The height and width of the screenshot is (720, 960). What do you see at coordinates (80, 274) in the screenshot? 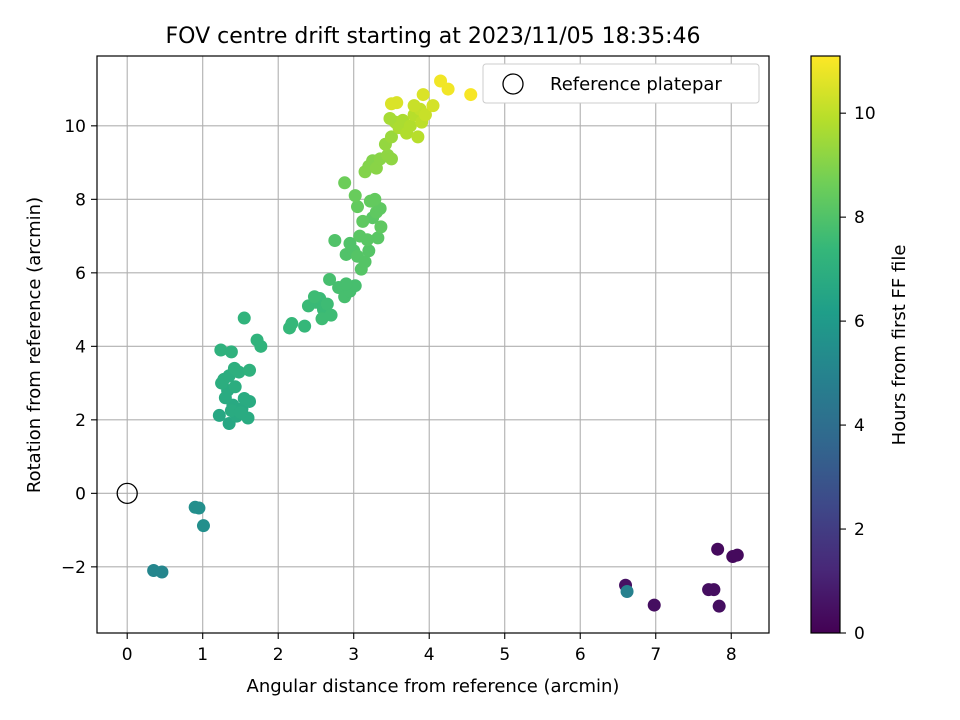
I see `y-tick-label: 6` at bounding box center [80, 274].